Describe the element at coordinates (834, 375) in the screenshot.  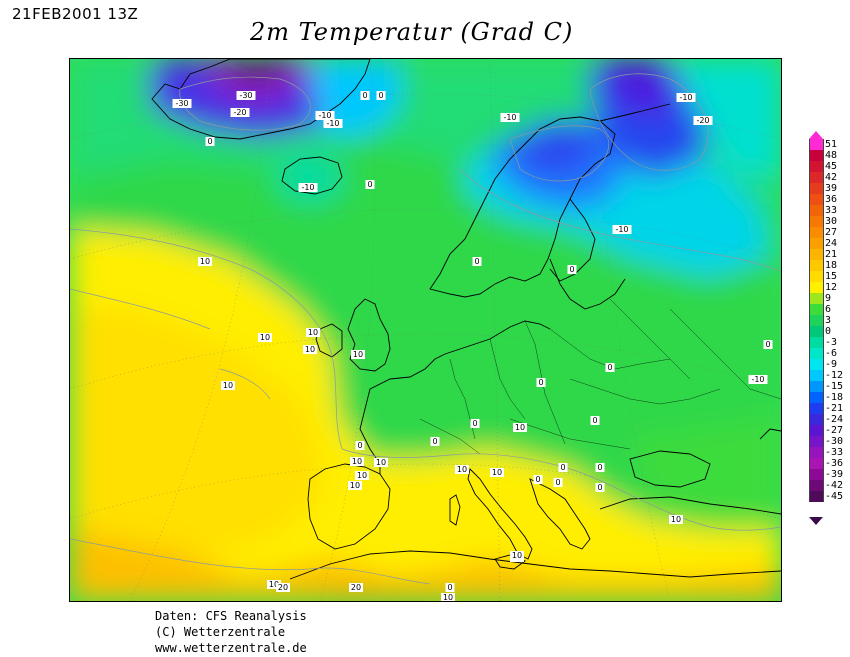
I see `legend-label: -12` at that location.